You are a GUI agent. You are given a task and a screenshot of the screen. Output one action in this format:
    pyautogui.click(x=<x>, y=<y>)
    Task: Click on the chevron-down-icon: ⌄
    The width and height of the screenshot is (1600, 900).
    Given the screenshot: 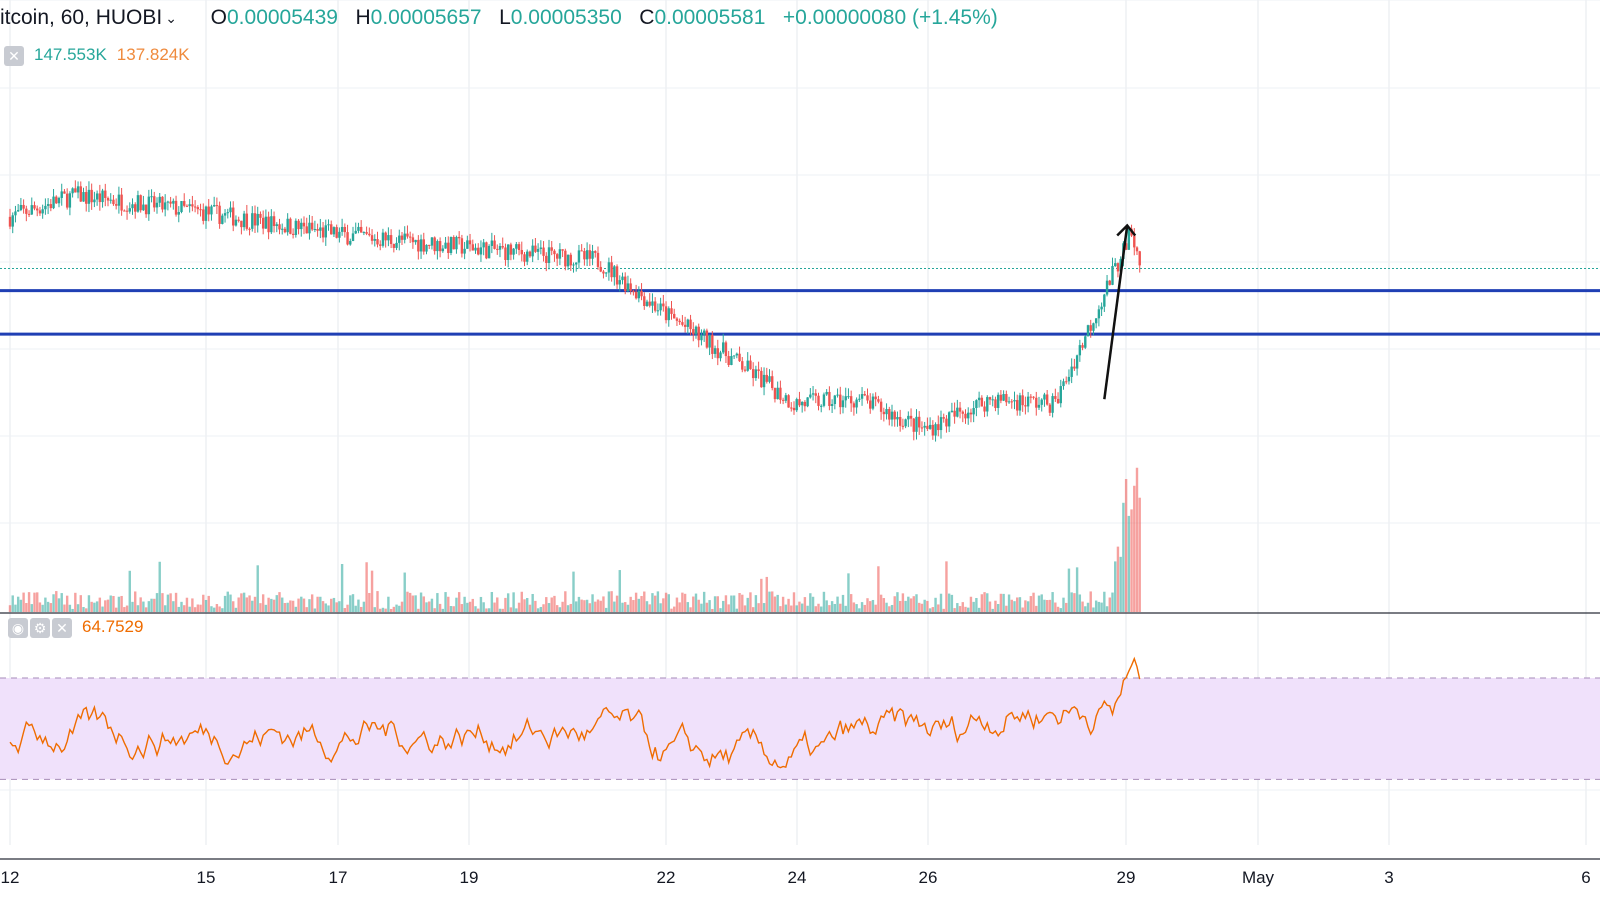 What is the action you would take?
    pyautogui.click(x=171, y=17)
    